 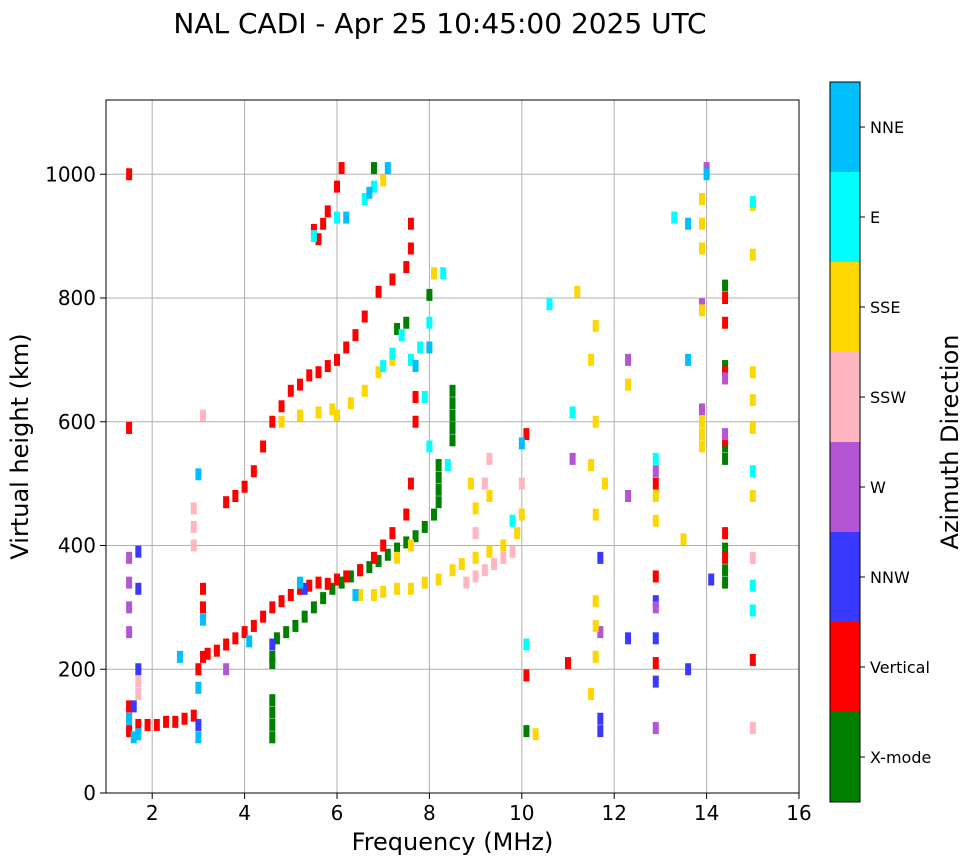 What do you see at coordinates (429, 813) in the screenshot?
I see `x-tick-label: 8` at bounding box center [429, 813].